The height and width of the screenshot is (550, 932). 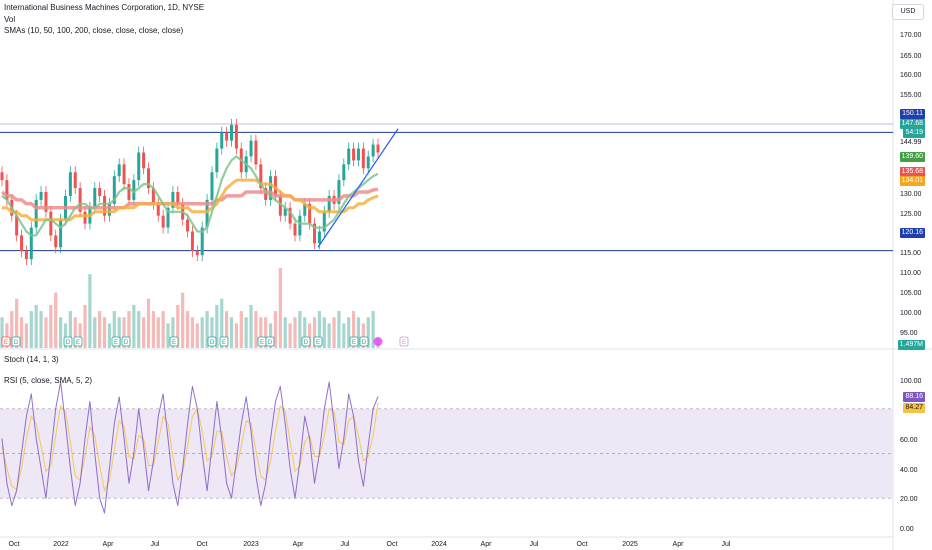 What do you see at coordinates (48, 380) in the screenshot?
I see `rsi-legend: RSI (5, close, SMA, 5, 2)` at bounding box center [48, 380].